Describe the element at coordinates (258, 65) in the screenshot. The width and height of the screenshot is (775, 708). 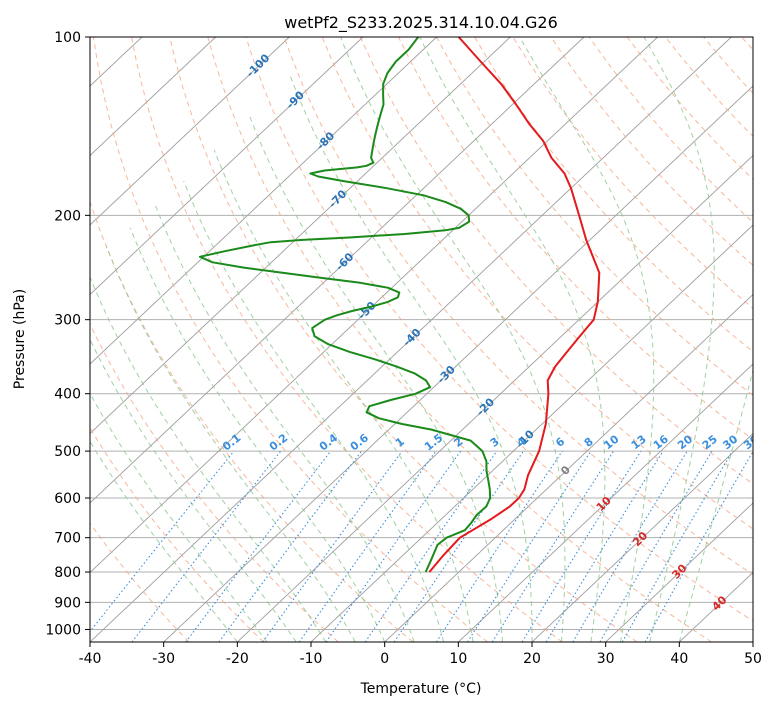
I see `isotherm-label: -100` at that location.